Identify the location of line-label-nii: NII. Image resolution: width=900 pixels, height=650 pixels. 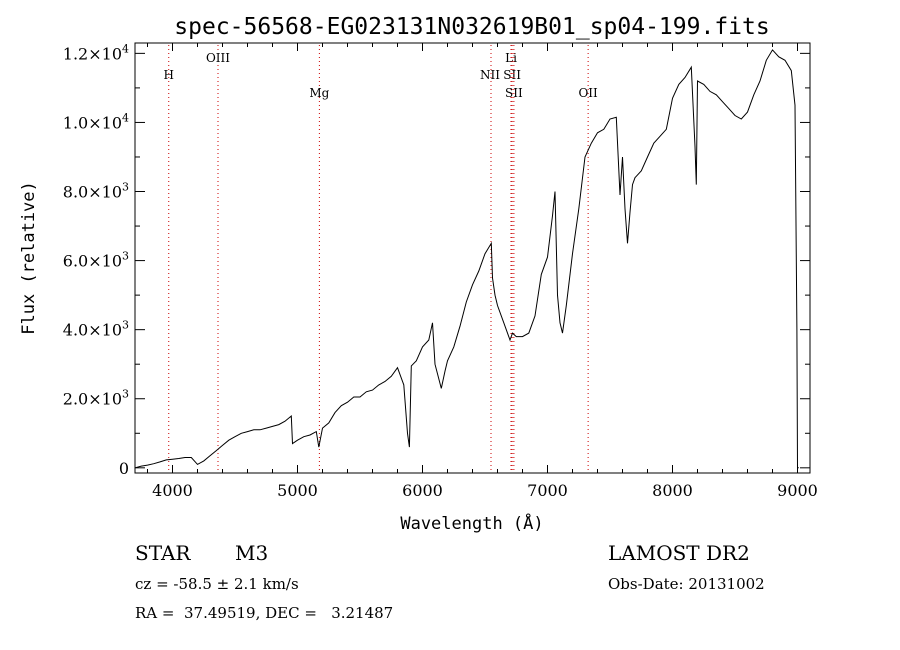
(490, 75).